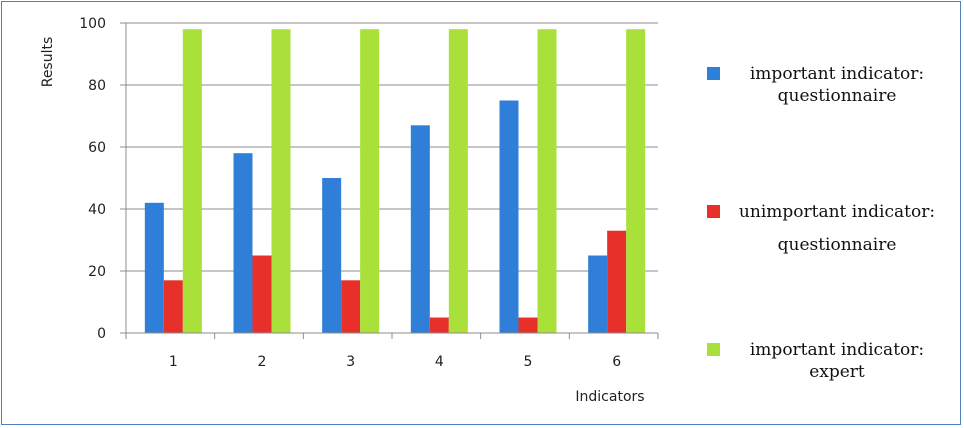  Describe the element at coordinates (350, 362) in the screenshot. I see `x-tick-label: 3` at that location.